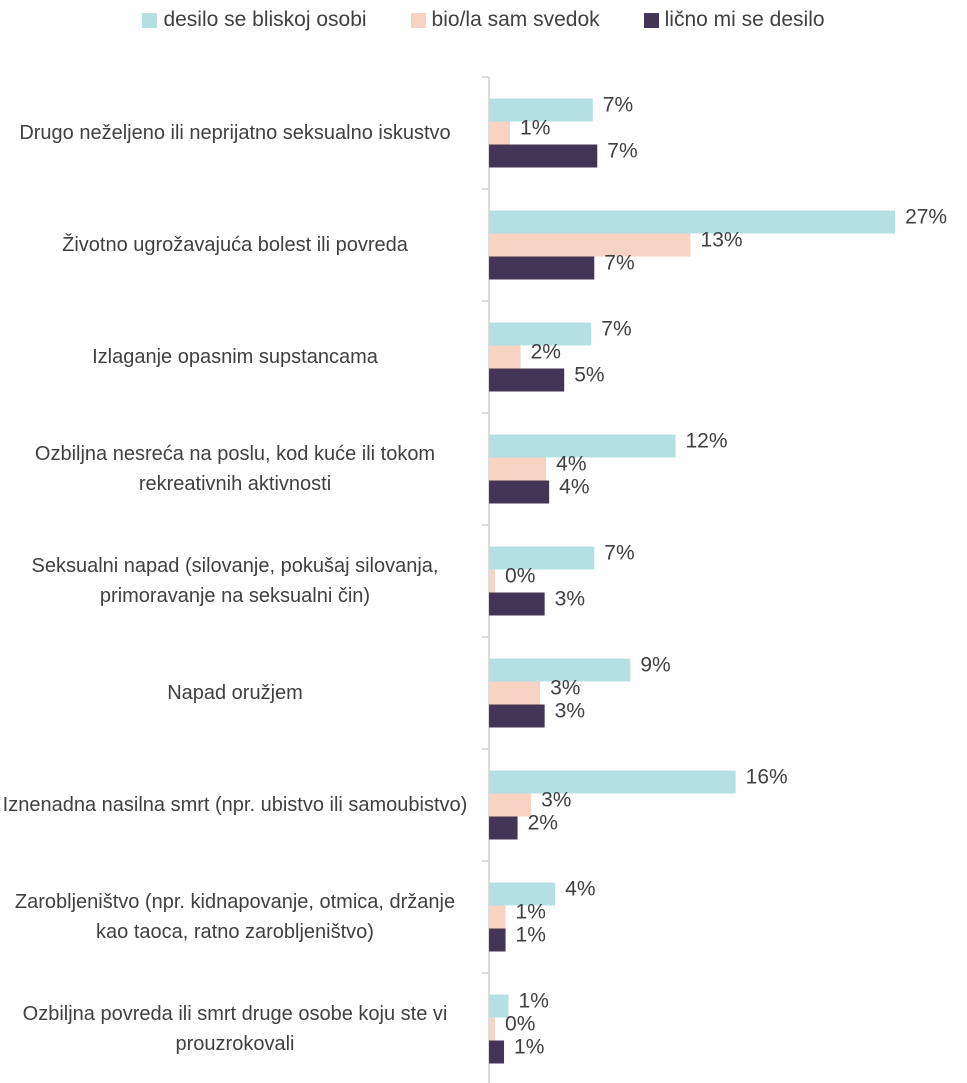 Image resolution: width=967 pixels, height=1083 pixels. Describe the element at coordinates (589, 375) in the screenshot. I see `value-label: 5%` at that location.